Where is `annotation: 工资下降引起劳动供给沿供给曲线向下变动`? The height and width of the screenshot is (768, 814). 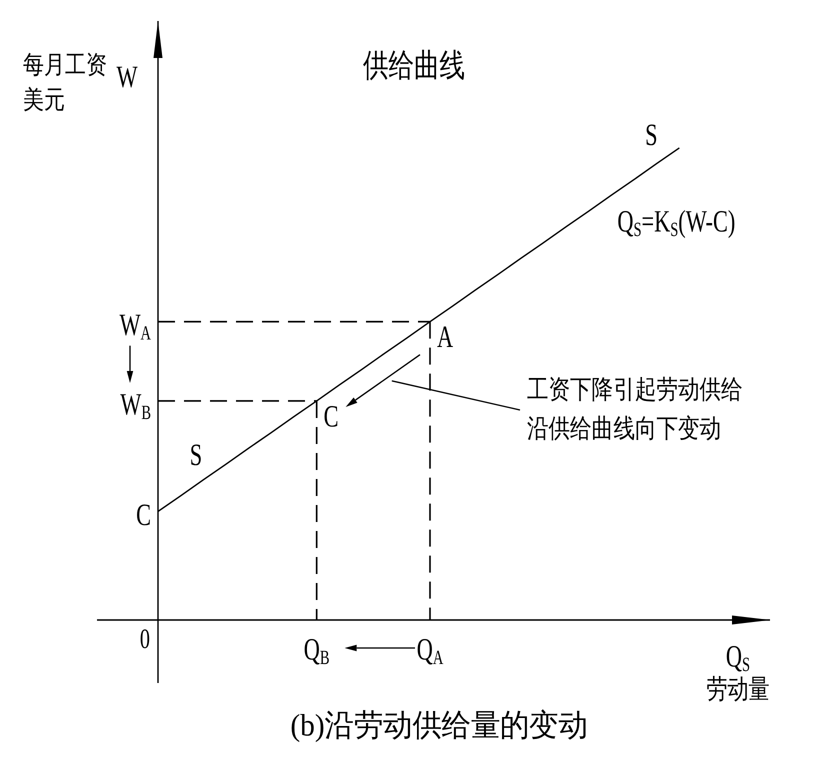
annotation: 工资下降引起劳动供给沿供给曲线向下变动 is located at coordinates (635, 409).